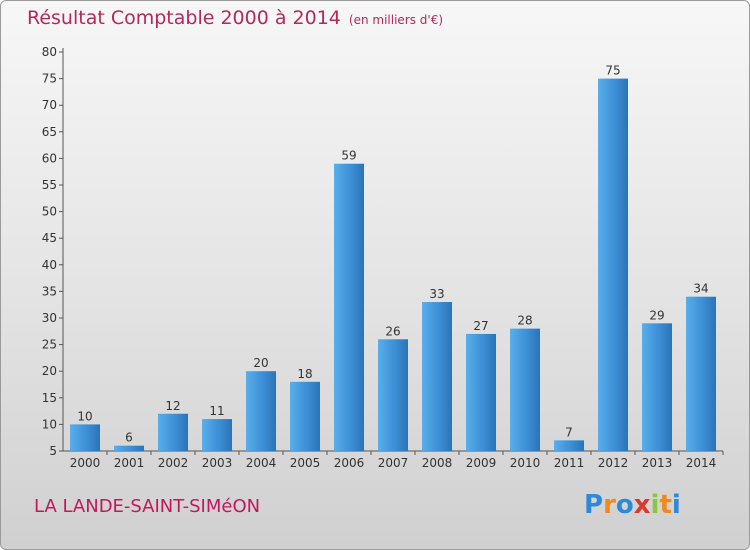  I want to click on data-label: 12, so click(172, 406).